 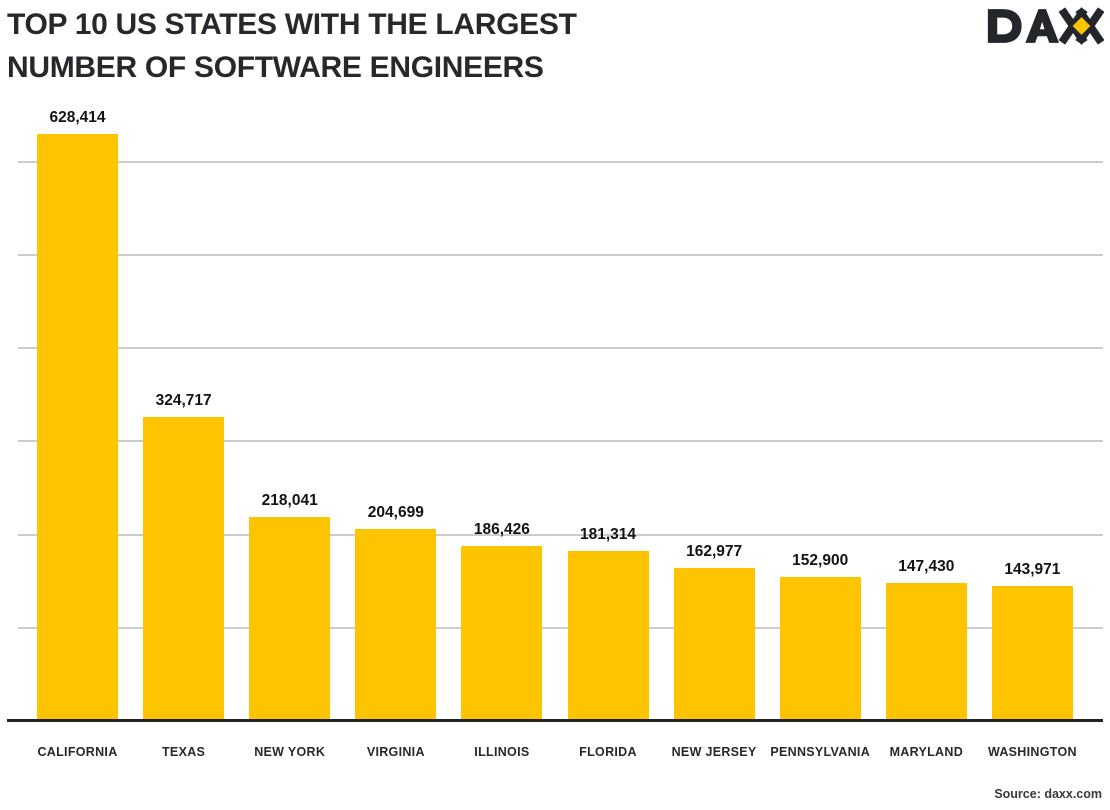 I want to click on bar-category-label: NEW JERSEY, so click(x=714, y=752).